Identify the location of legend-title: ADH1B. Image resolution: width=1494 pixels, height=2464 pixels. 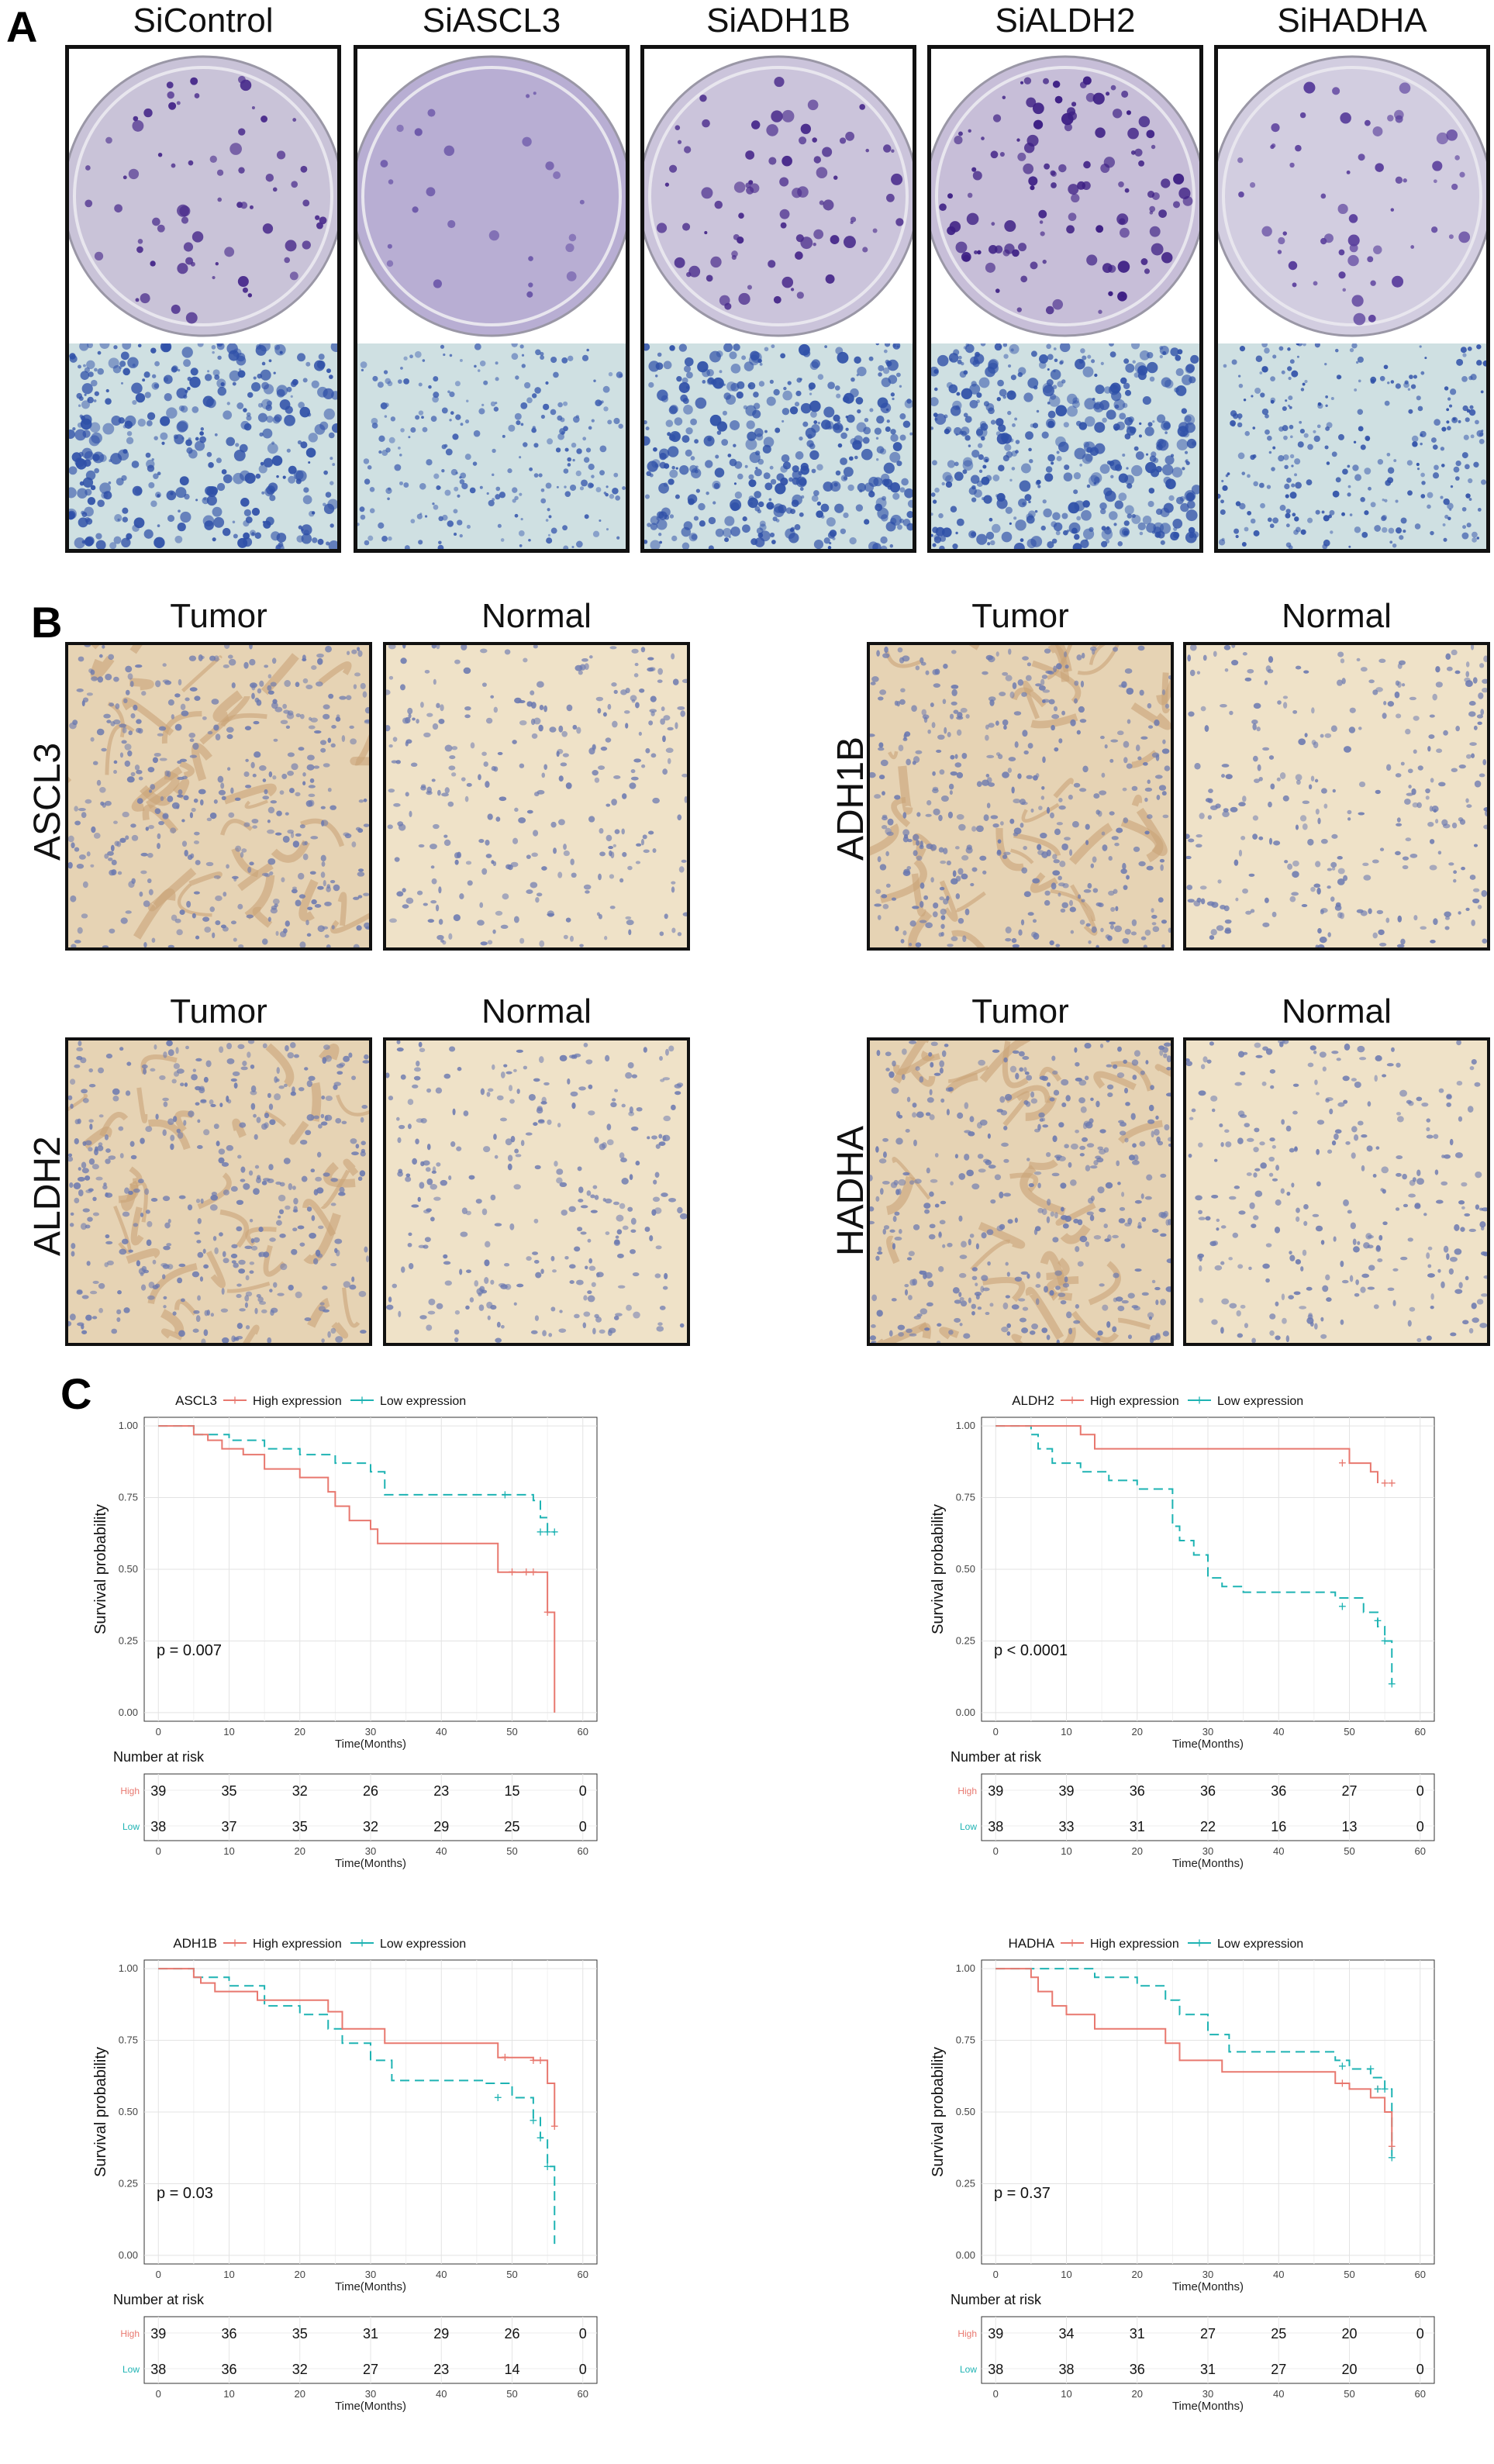
(195, 1943).